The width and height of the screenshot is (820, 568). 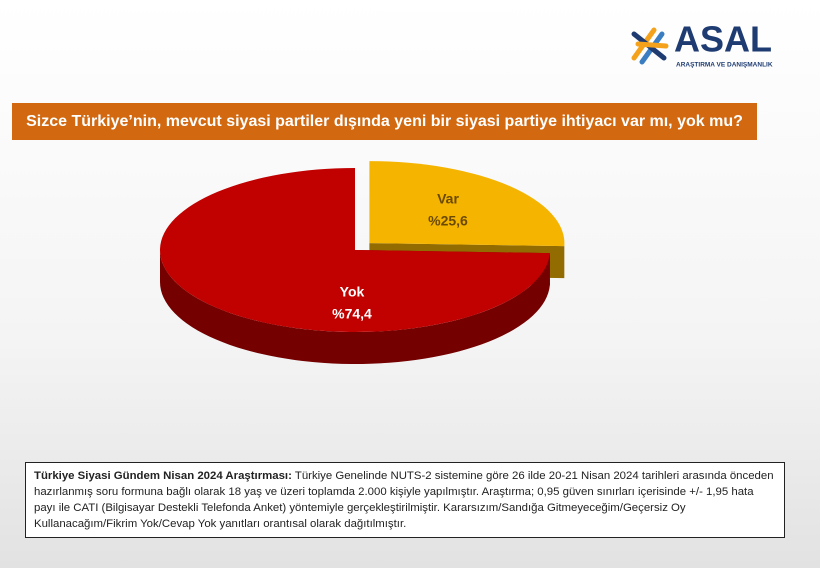 I want to click on logo: ASAL ARAŞTIRMA VE DANIŞMANLIK, so click(x=702, y=44).